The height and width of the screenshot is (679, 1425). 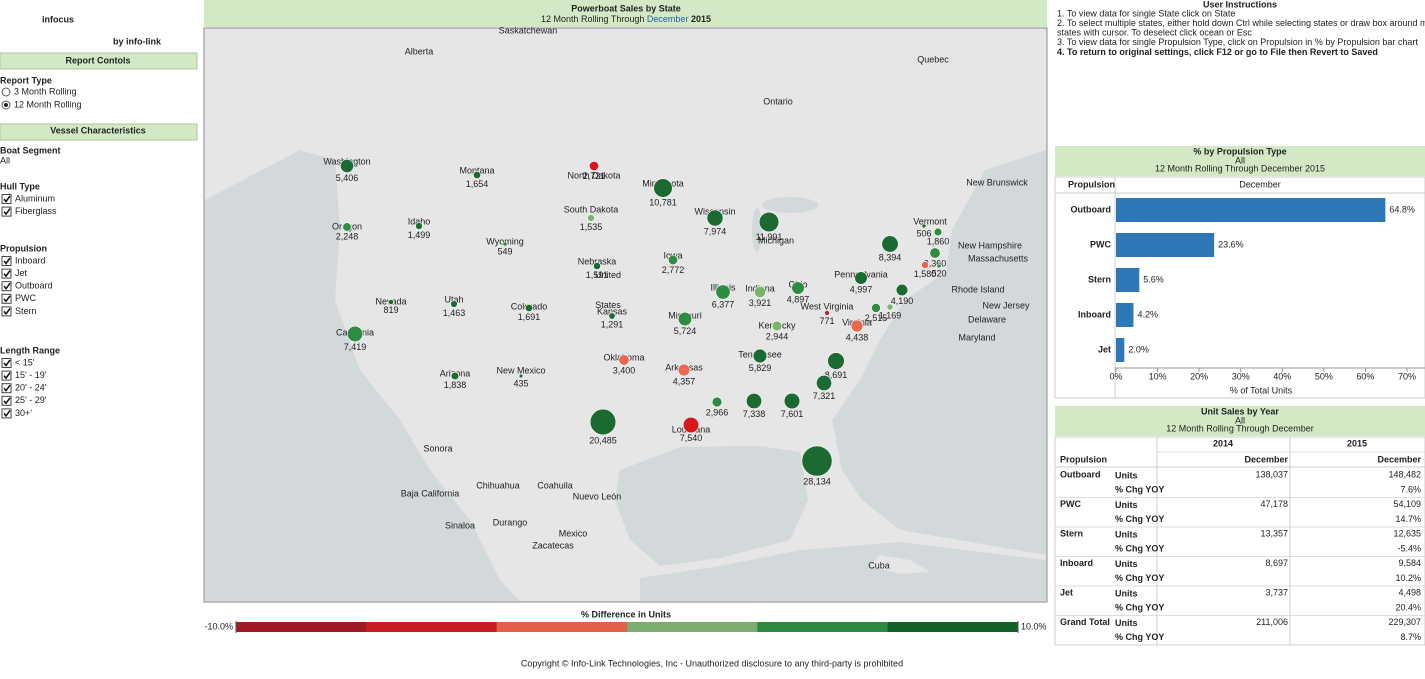 What do you see at coordinates (23, 413) in the screenshot?
I see `checkbox-label: 30+'` at bounding box center [23, 413].